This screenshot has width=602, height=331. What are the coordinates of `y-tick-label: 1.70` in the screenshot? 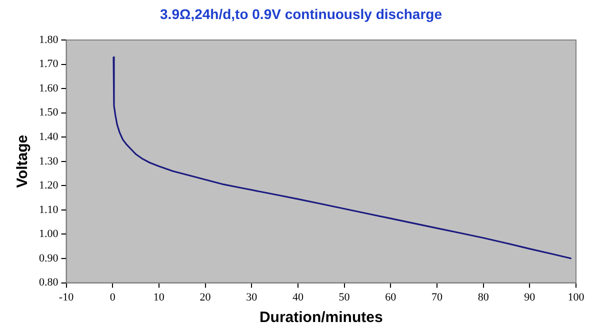 It's located at (49, 64).